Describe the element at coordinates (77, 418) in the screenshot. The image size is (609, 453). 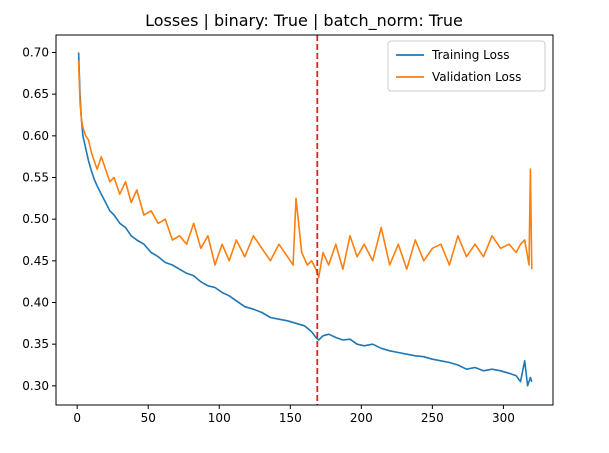
I see `x-tick-label: 0` at that location.